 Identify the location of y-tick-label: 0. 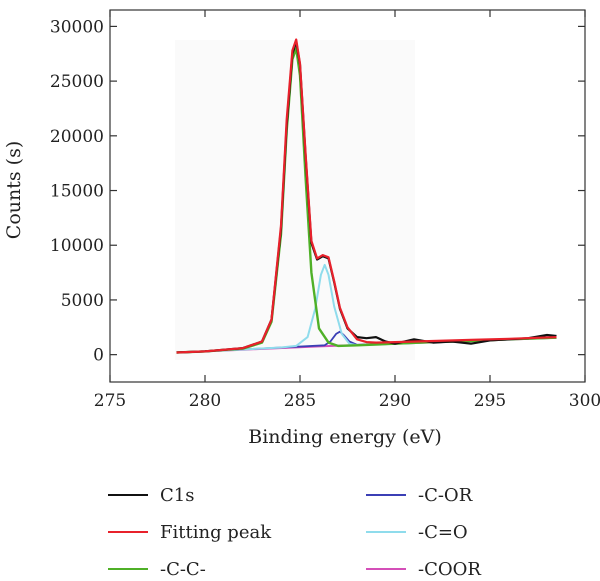
(98, 356).